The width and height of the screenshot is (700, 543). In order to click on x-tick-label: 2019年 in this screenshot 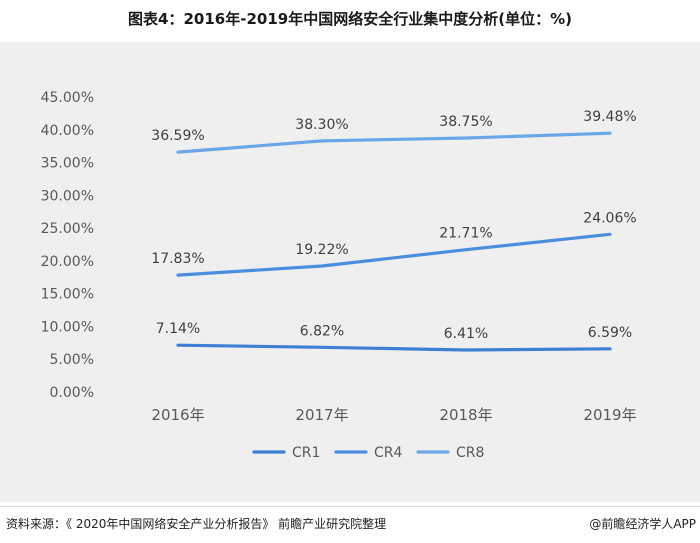, I will do `click(609, 415)`.